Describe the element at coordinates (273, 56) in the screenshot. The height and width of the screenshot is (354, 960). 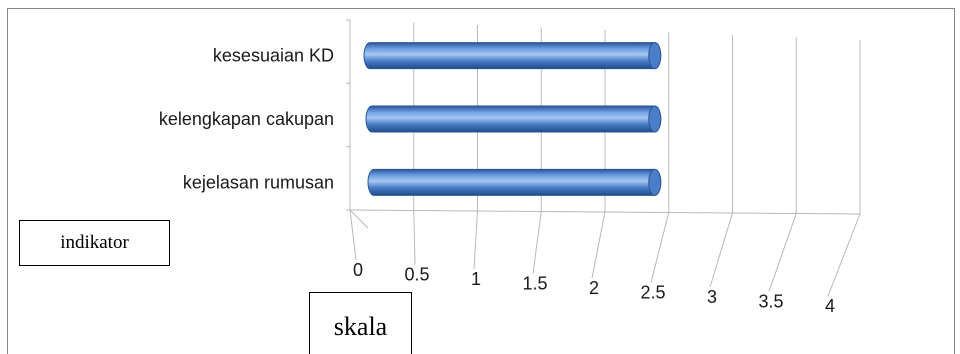
I see `y-tick-label: kesesuaian KD` at that location.